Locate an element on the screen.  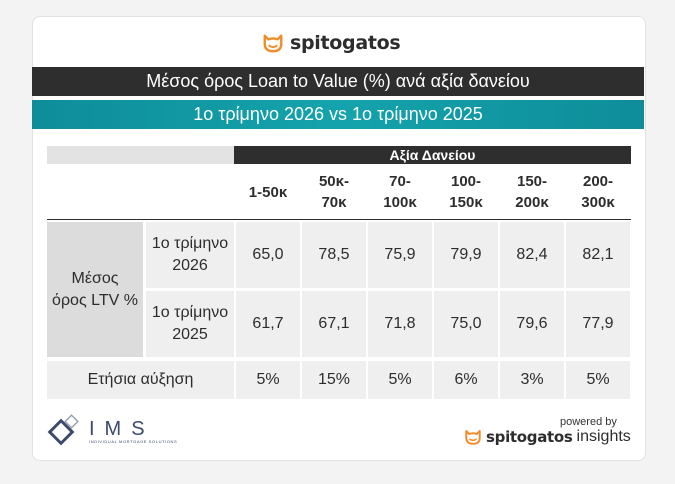
growth-cell: 15% is located at coordinates (334, 380).